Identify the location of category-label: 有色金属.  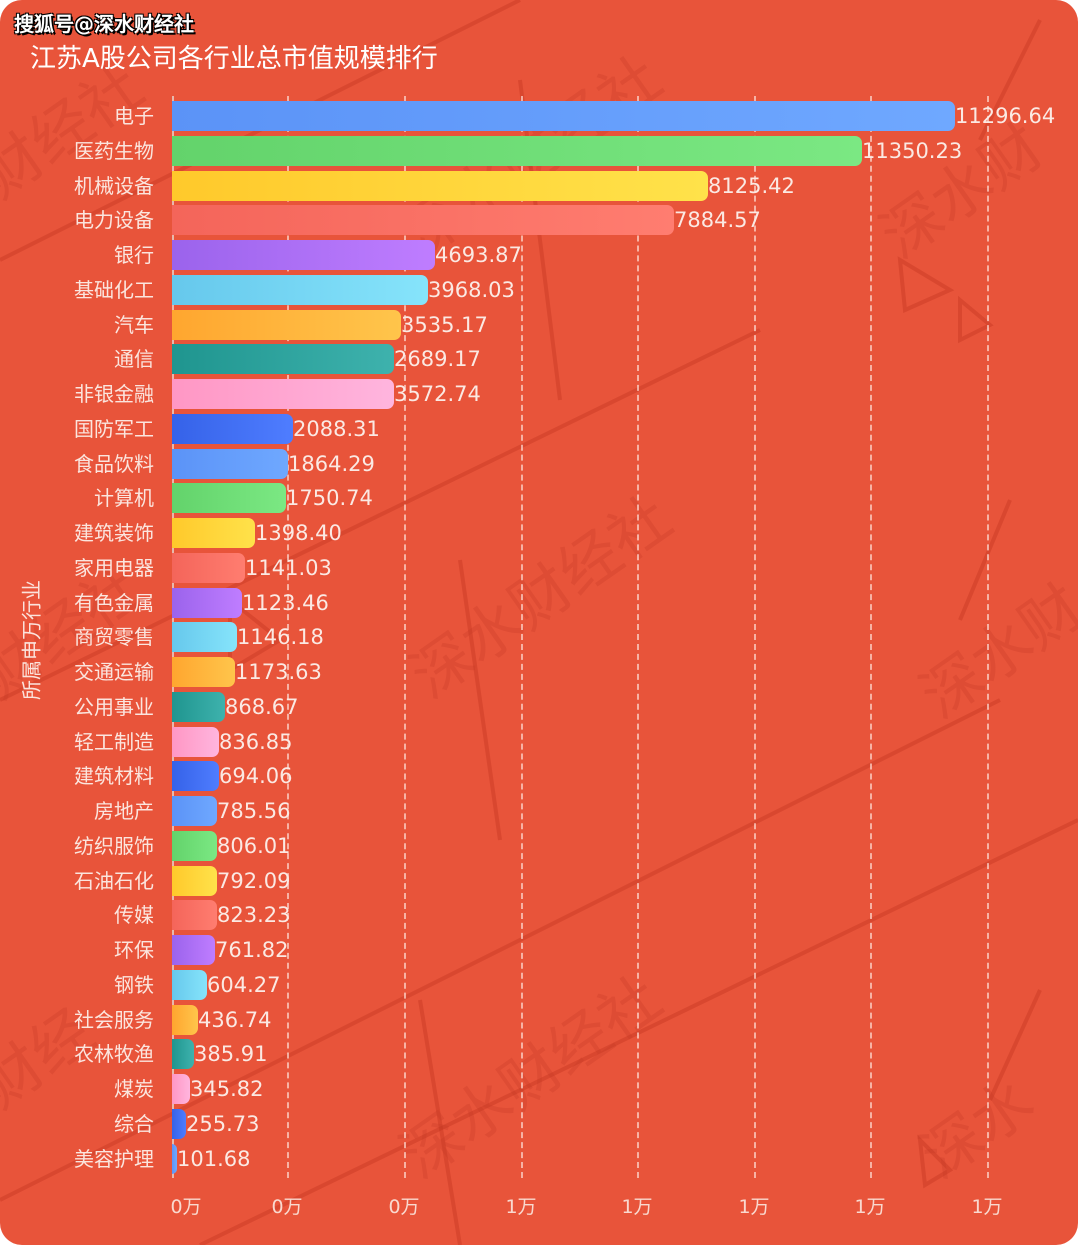
(114, 603).